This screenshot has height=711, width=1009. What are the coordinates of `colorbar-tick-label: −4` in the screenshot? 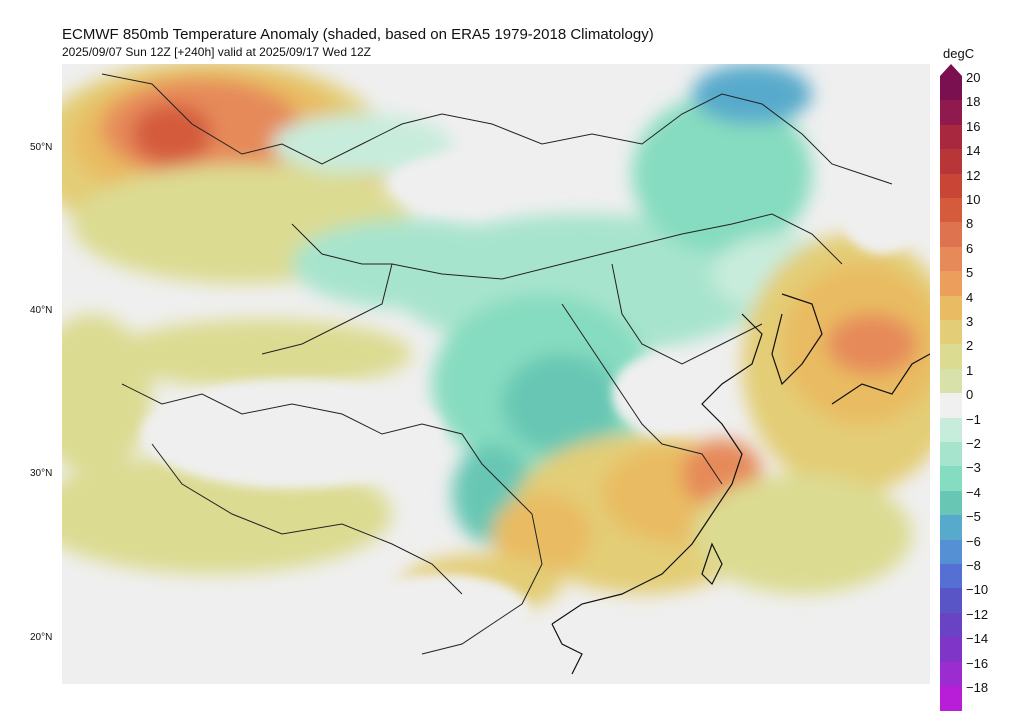 It's located at (973, 492).